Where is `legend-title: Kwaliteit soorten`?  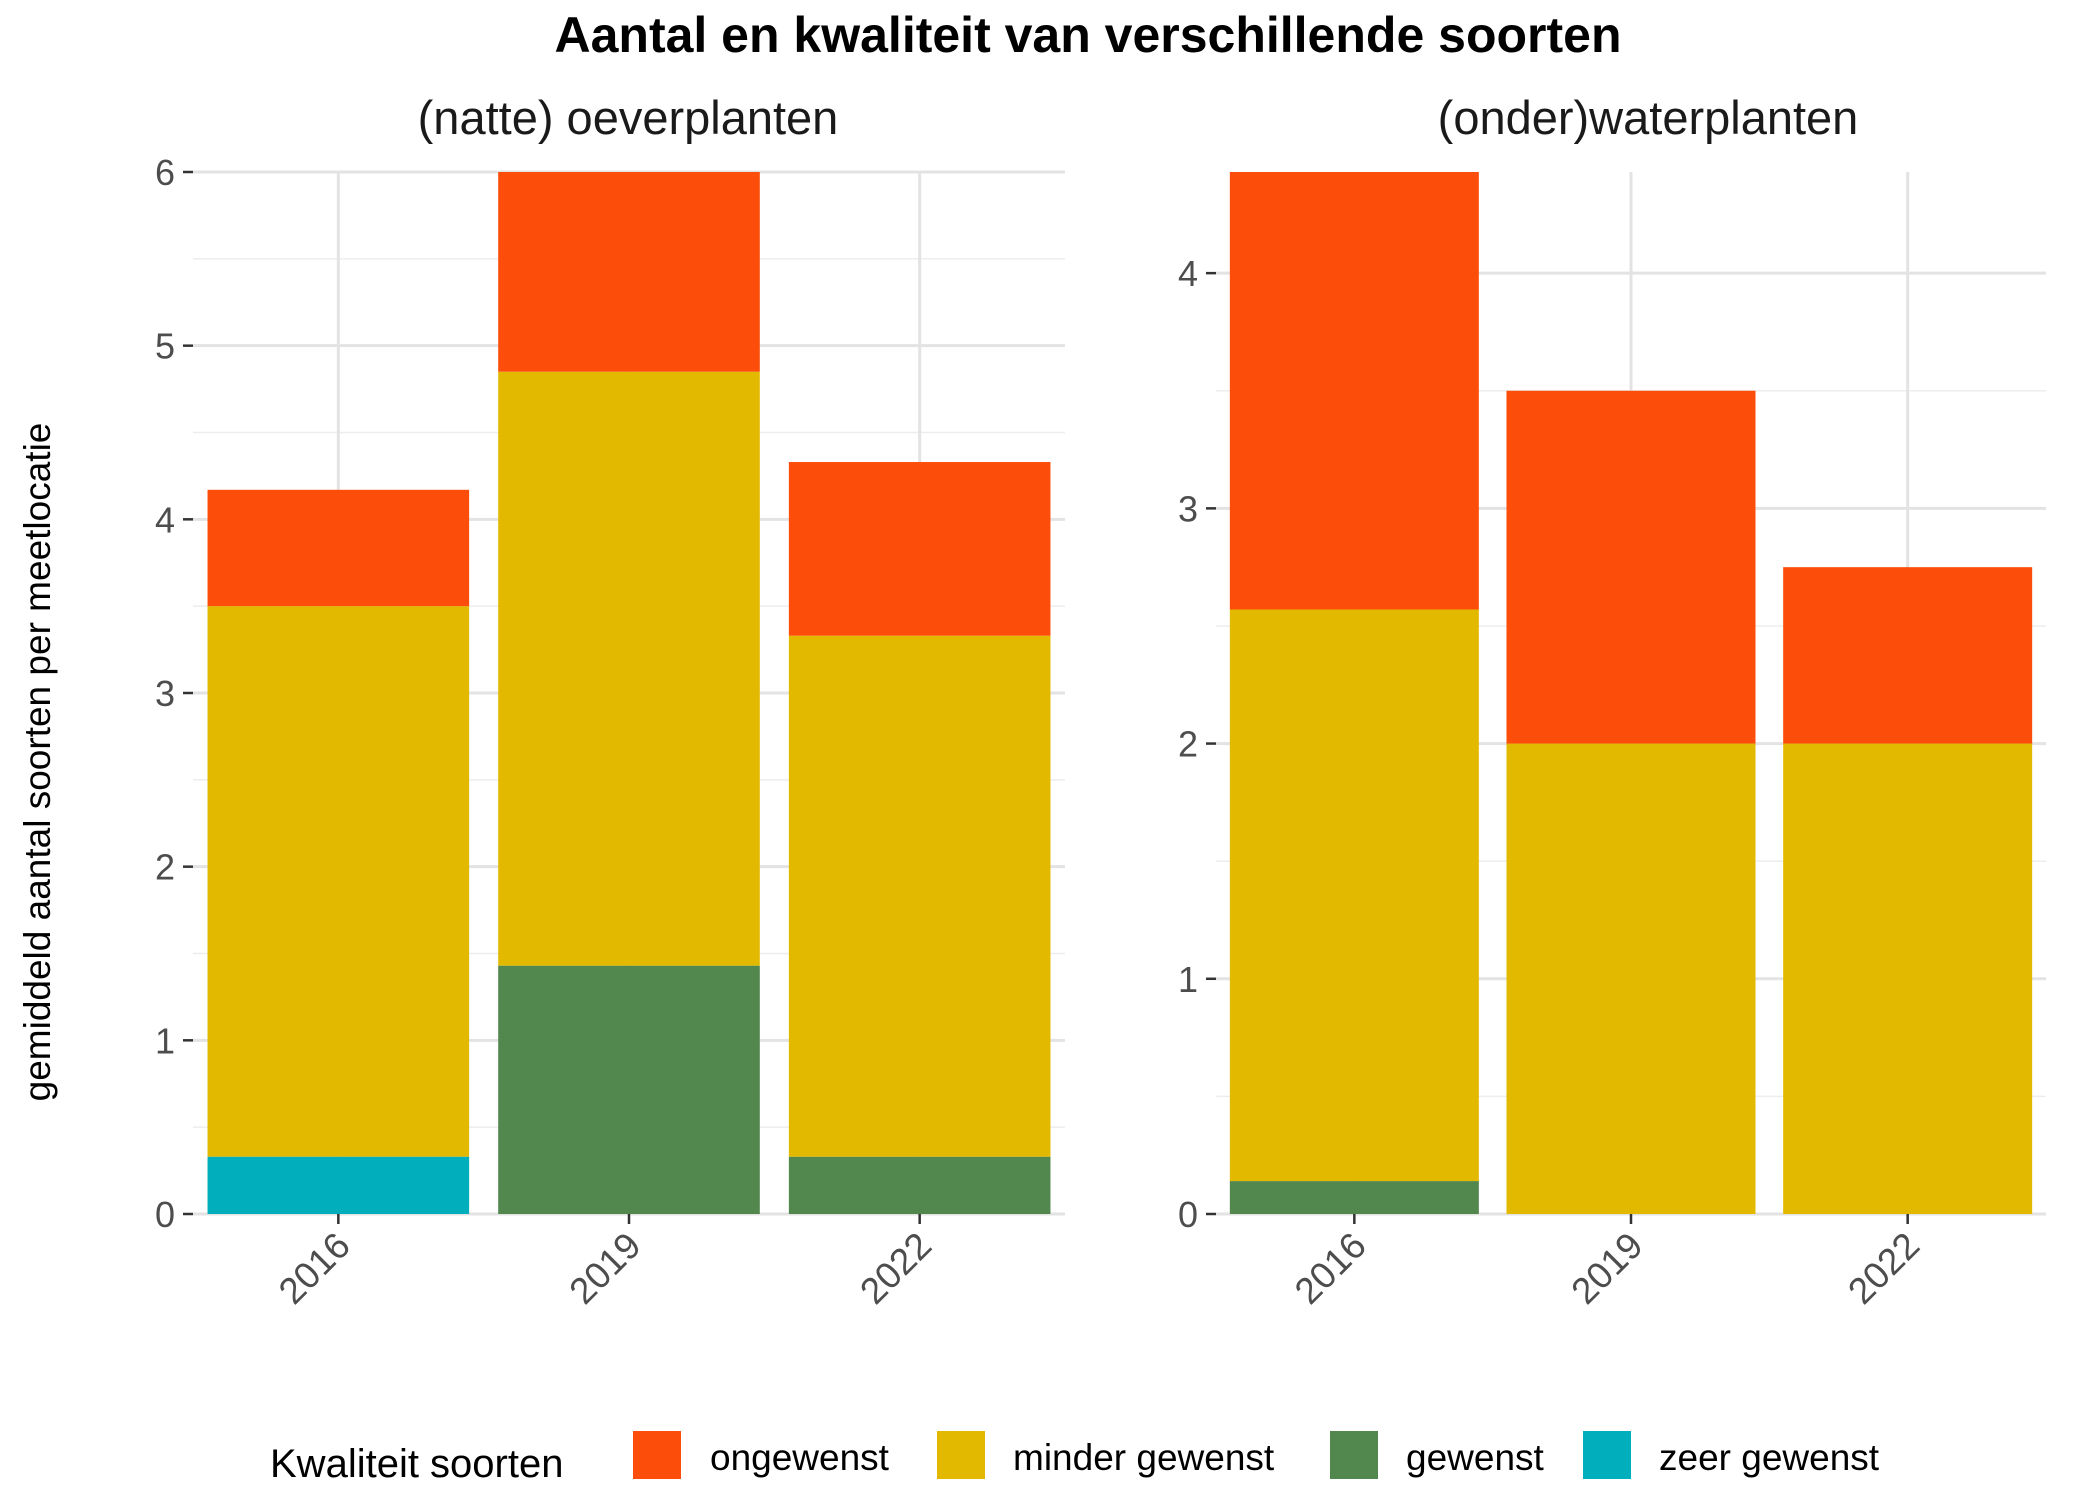
legend-title: Kwaliteit soorten is located at coordinates (416, 1464).